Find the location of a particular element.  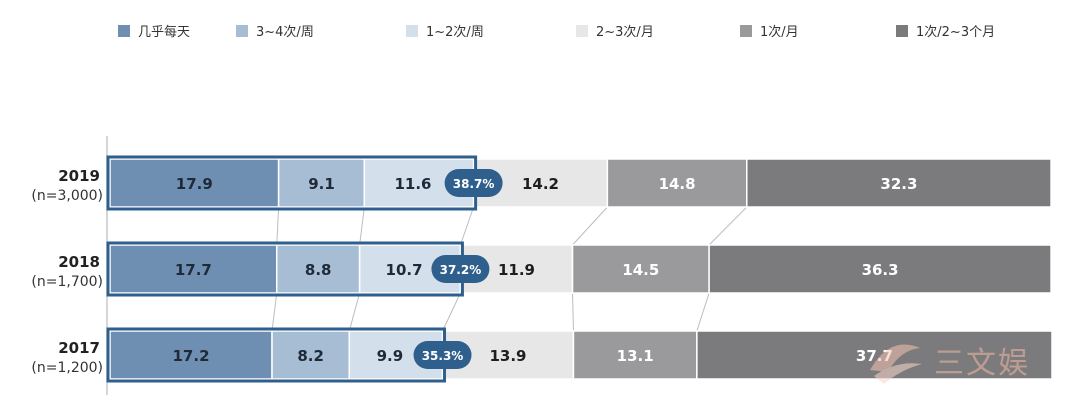

legend-label: 1~2次/周 is located at coordinates (455, 32).